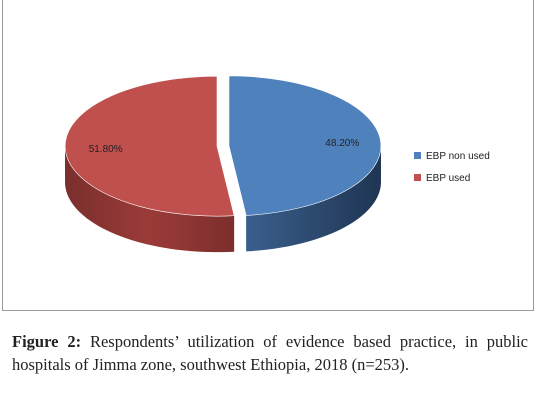 Image resolution: width=538 pixels, height=413 pixels. What do you see at coordinates (458, 156) in the screenshot?
I see `legend-label-ebp-non-used: EBP non used` at bounding box center [458, 156].